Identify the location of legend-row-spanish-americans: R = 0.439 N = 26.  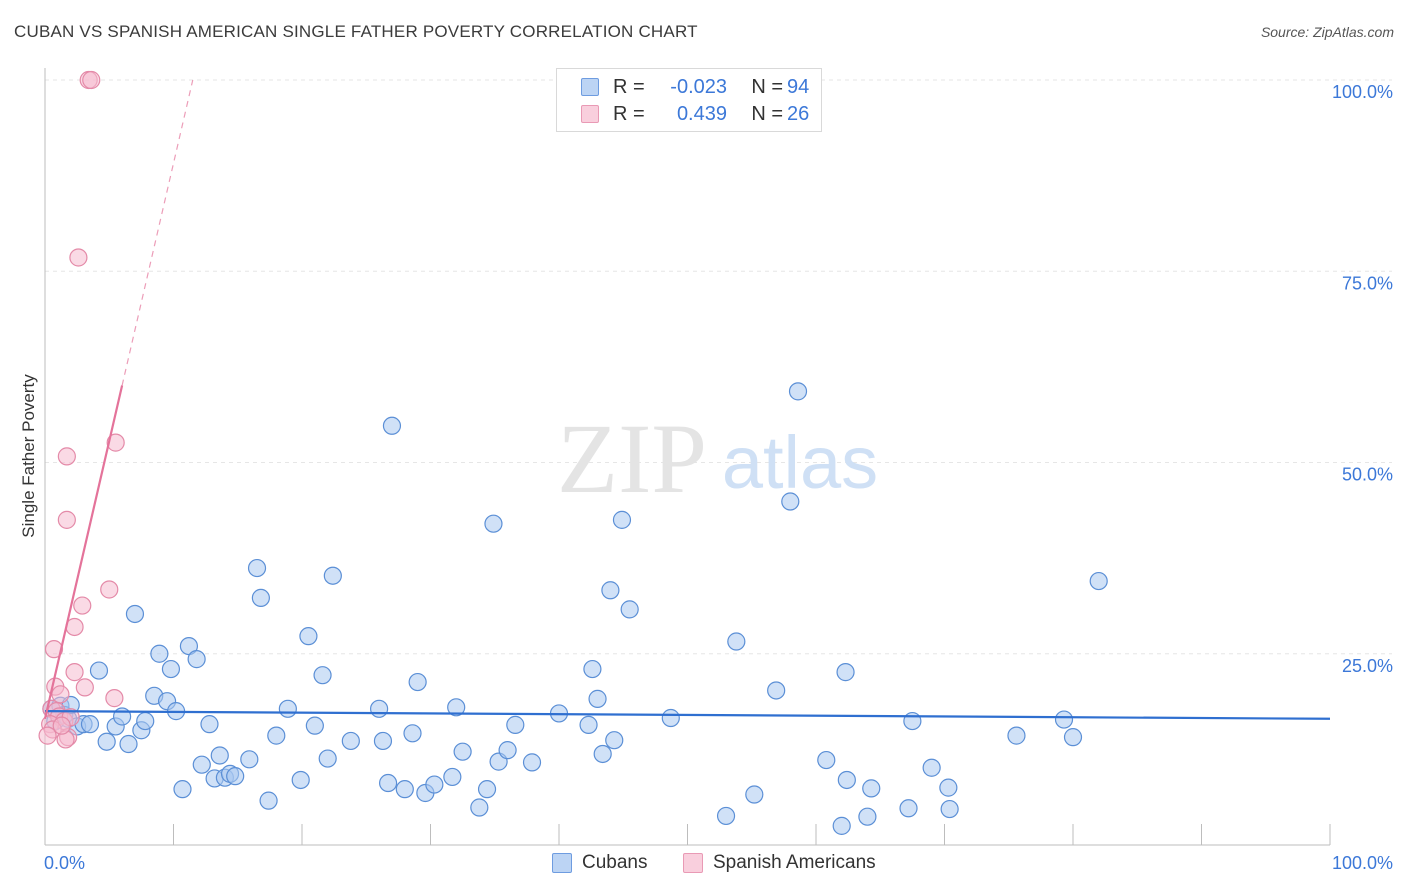
(695, 114).